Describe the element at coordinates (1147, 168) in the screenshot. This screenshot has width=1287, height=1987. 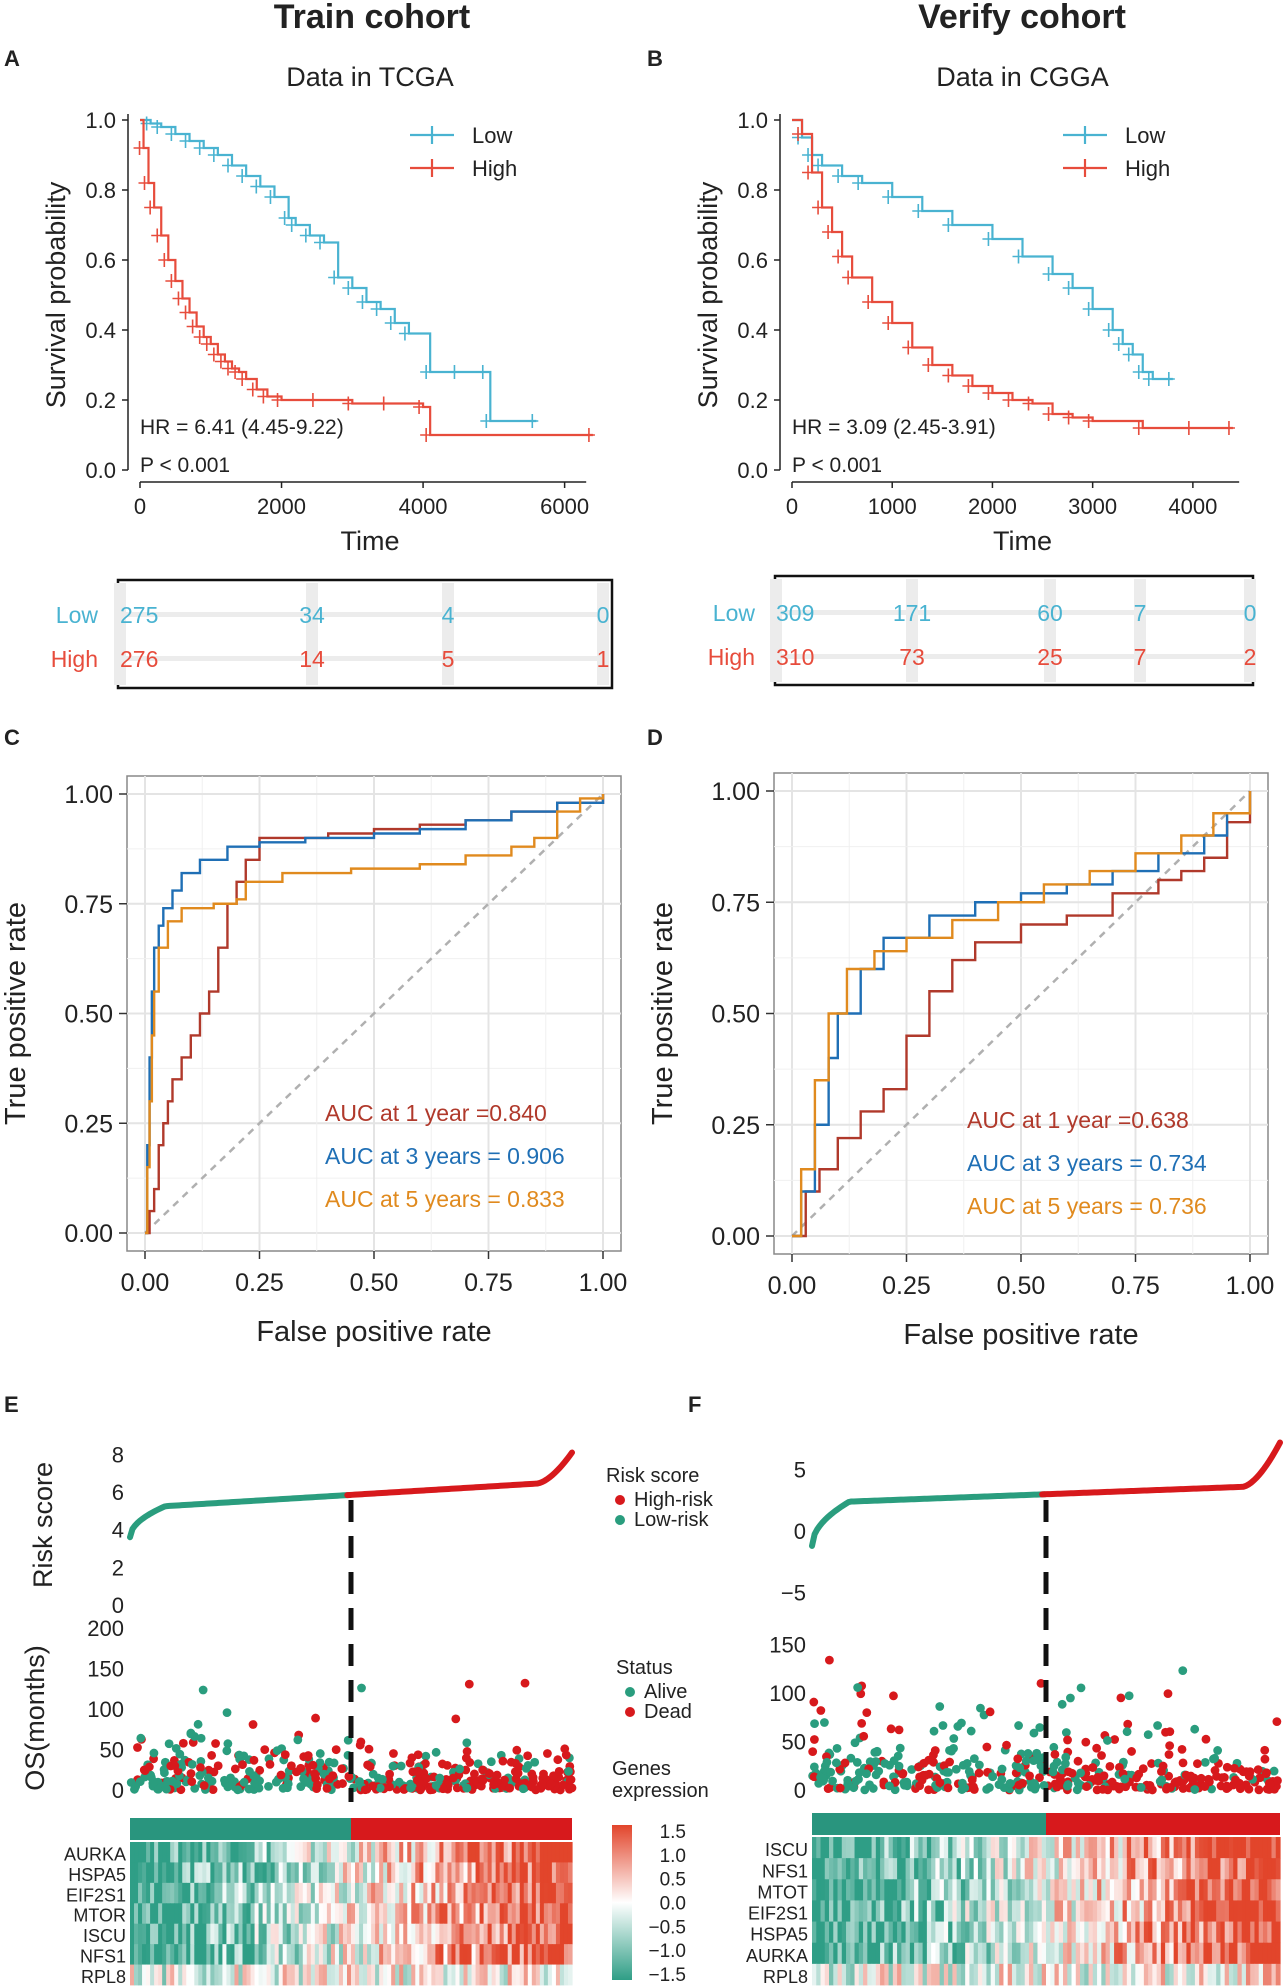
I see `legend-label-high: High` at that location.